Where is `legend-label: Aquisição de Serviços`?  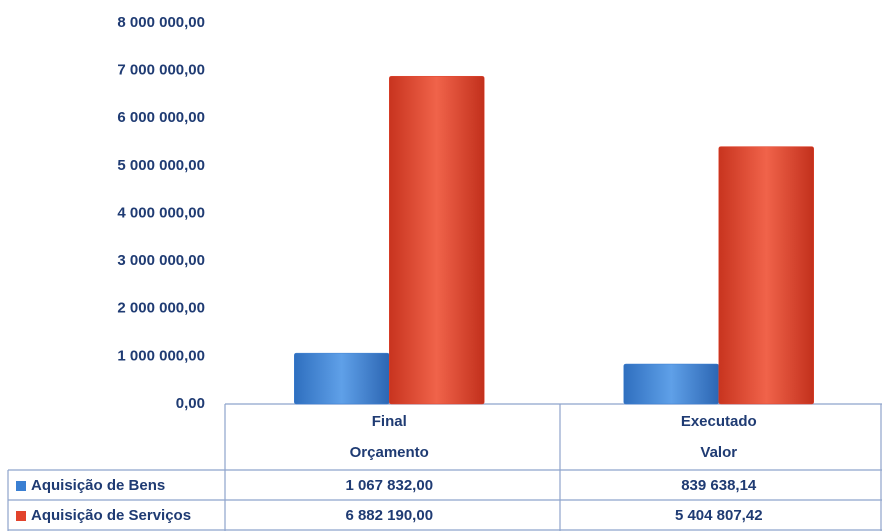 legend-label: Aquisição de Serviços is located at coordinates (111, 515).